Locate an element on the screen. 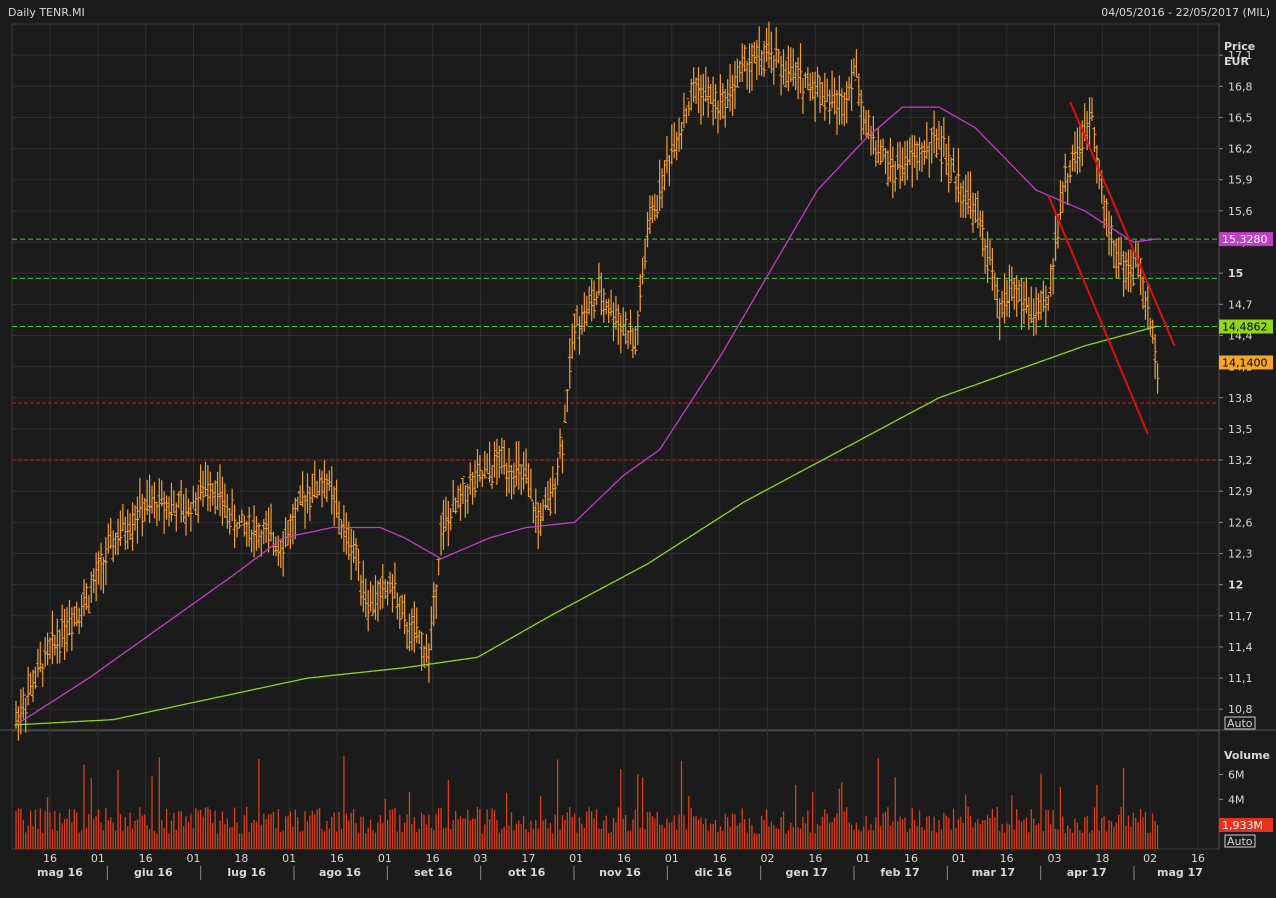  price-tick-label: 16,8 is located at coordinates (1240, 86).